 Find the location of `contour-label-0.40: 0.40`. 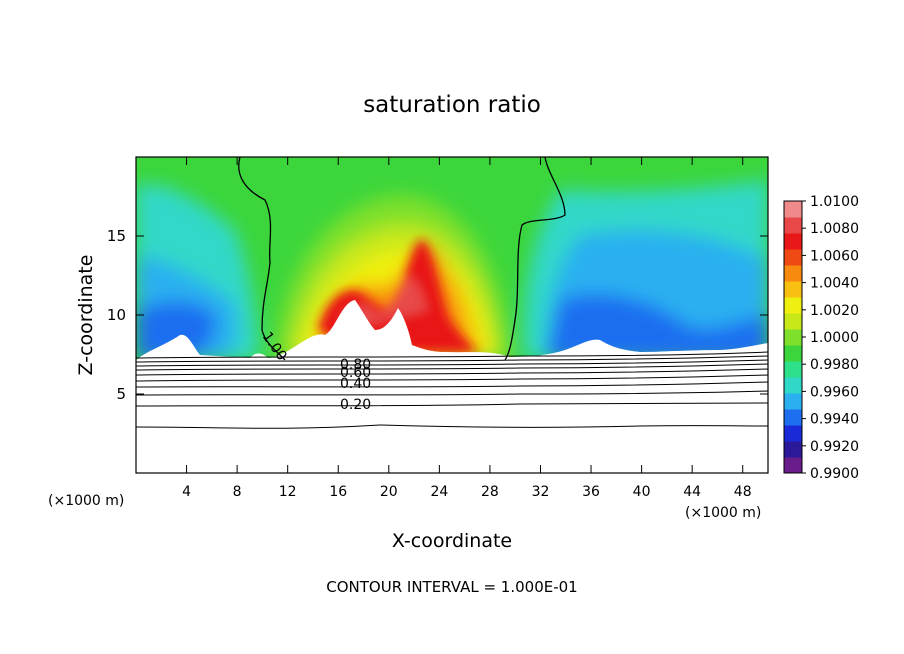

contour-label-0.40: 0.40 is located at coordinates (355, 384).